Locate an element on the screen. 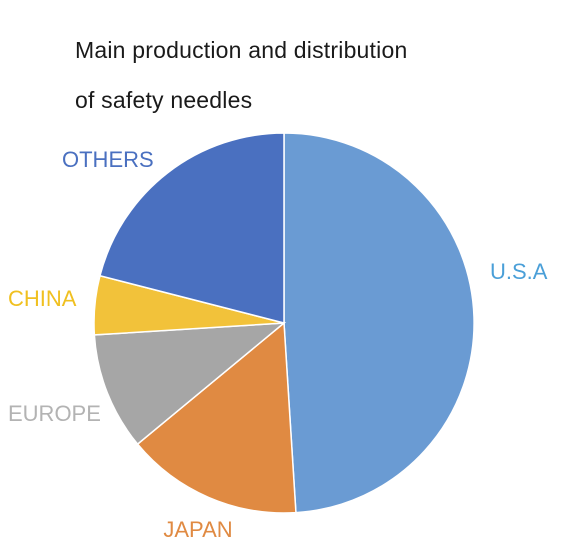  pie-slice-others is located at coordinates (192, 228).